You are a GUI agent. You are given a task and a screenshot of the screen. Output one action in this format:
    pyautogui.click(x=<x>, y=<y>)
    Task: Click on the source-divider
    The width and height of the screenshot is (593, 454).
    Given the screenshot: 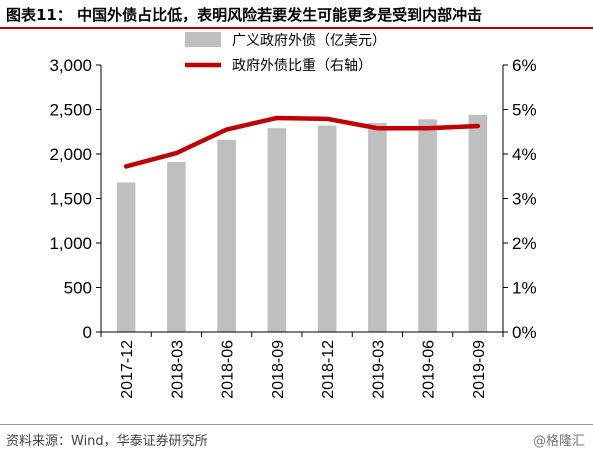 What is the action you would take?
    pyautogui.click(x=296, y=424)
    